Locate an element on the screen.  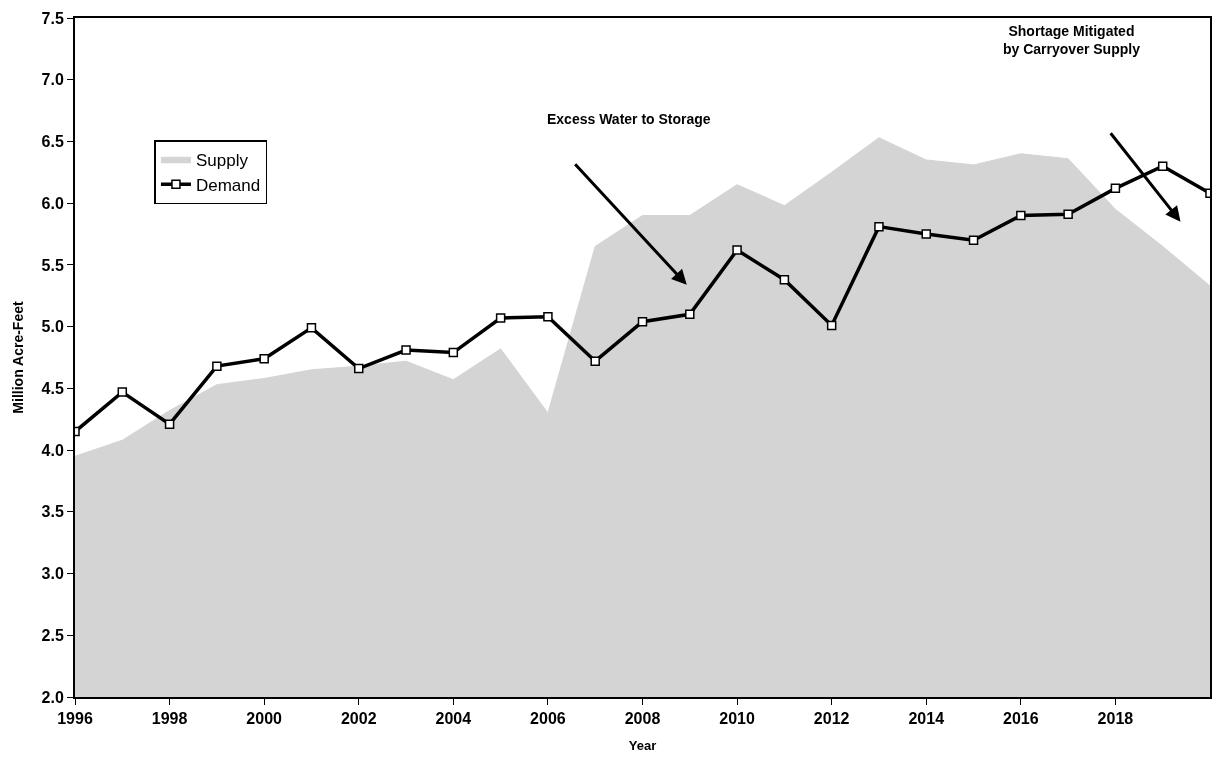
x-tick-label: 2006 is located at coordinates (548, 719).